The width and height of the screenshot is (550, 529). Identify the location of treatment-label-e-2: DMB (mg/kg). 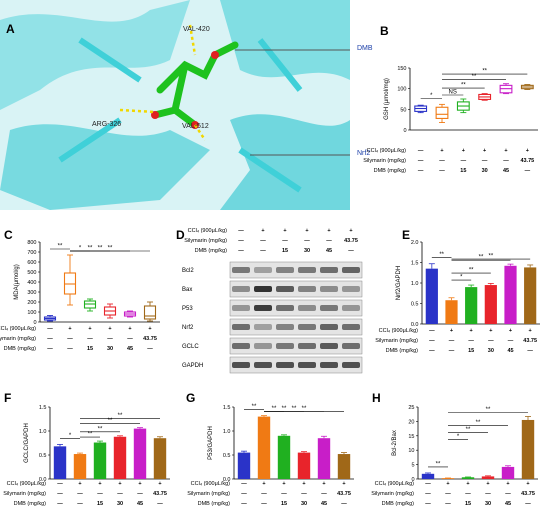
(402, 351).